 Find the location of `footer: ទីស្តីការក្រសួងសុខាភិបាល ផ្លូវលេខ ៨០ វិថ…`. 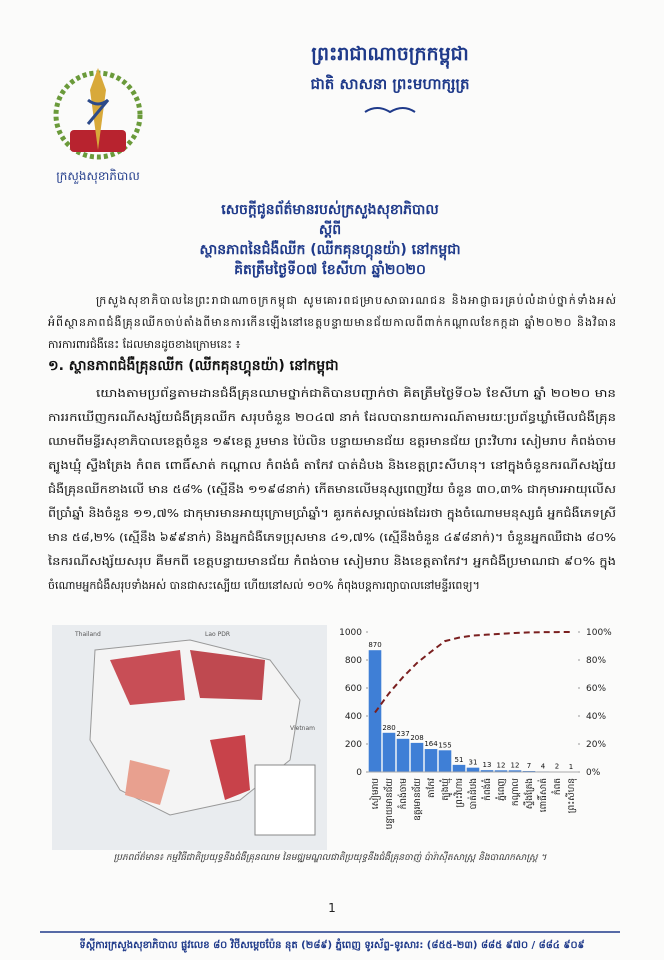

footer: ទីស្តីការក្រសួងសុខាភិបាល ផ្លូវលេខ ៨០ វិថ… is located at coordinates (331, 945).